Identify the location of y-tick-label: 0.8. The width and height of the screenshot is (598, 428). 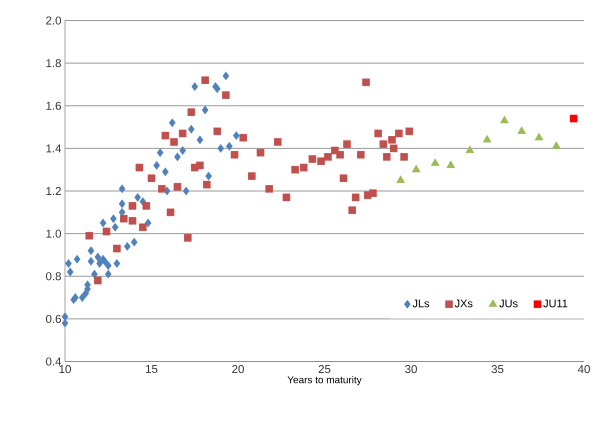
(53, 276).